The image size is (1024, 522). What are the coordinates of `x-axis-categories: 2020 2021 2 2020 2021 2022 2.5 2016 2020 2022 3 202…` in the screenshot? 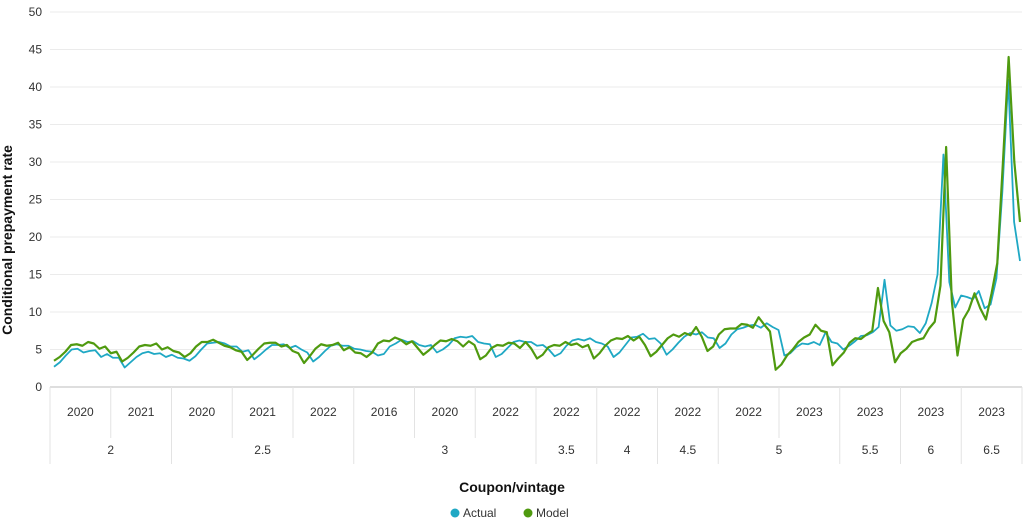 It's located at (536, 425).